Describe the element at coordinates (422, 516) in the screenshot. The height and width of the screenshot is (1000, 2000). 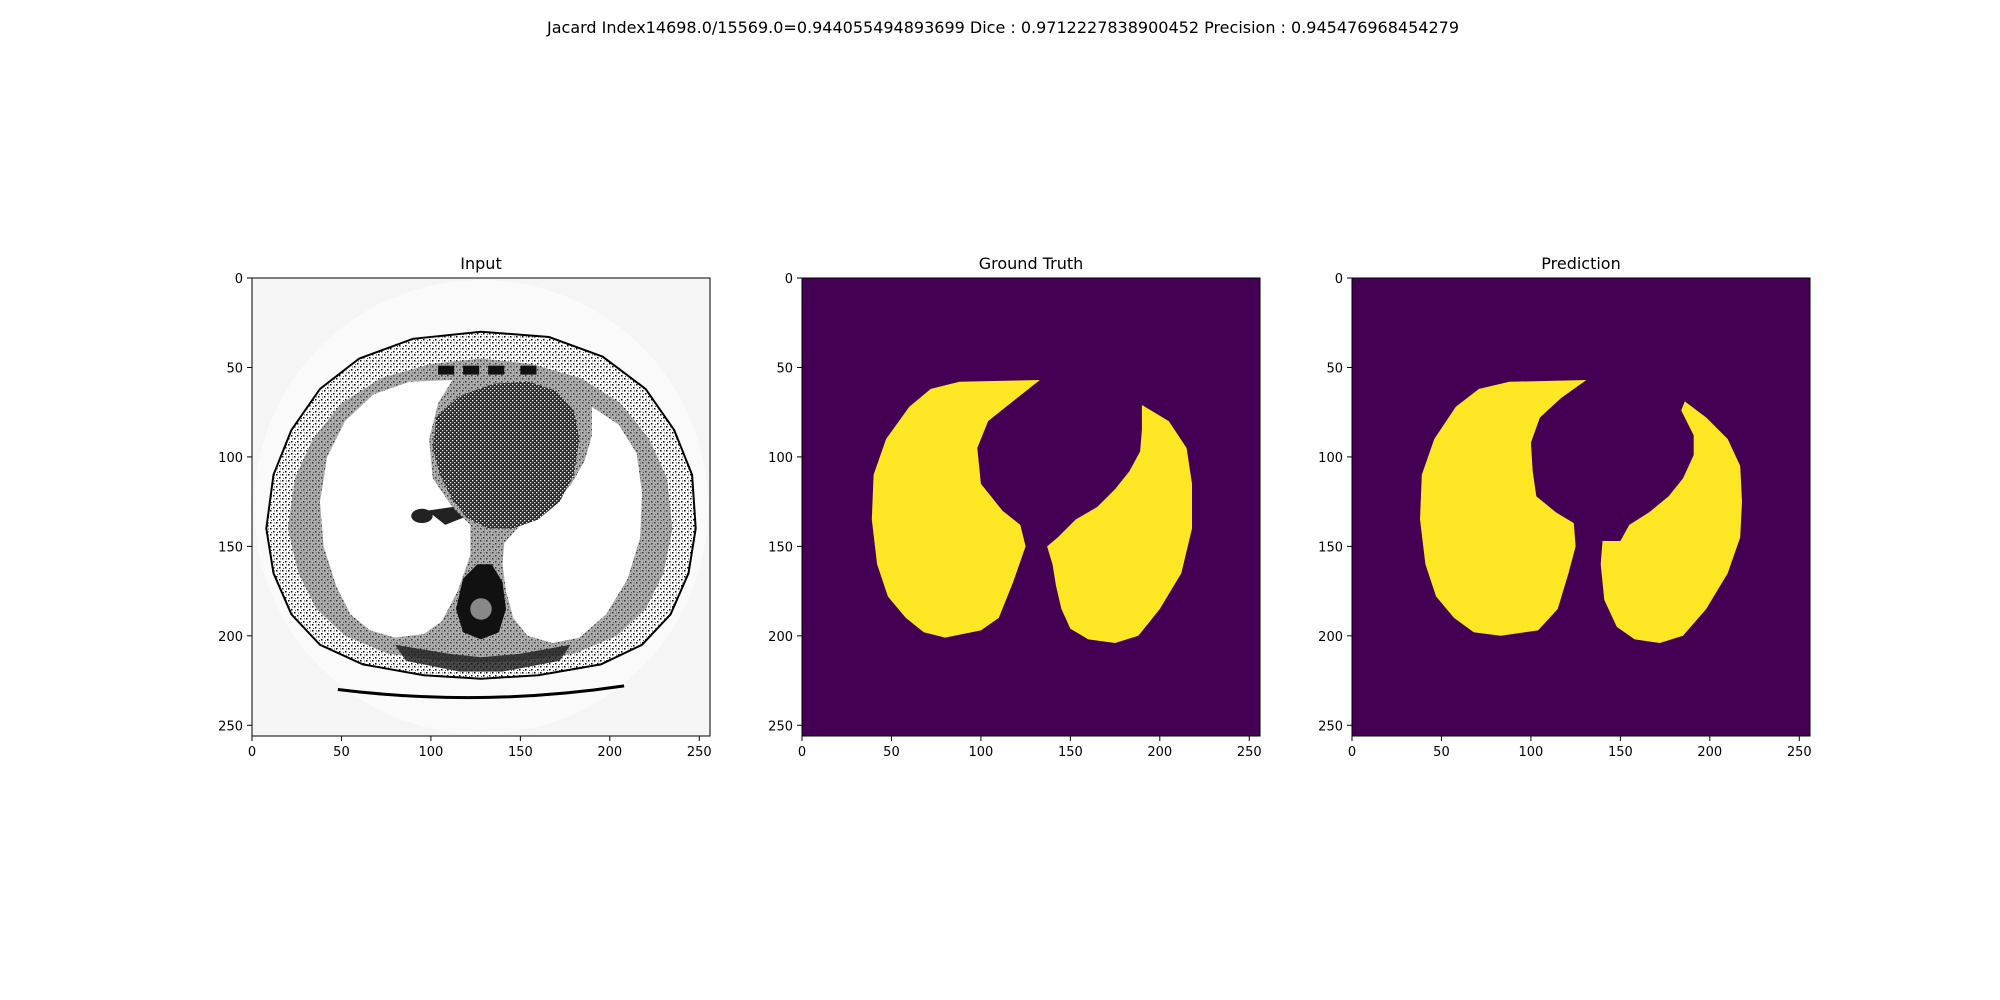
I see `ct-vessel` at that location.